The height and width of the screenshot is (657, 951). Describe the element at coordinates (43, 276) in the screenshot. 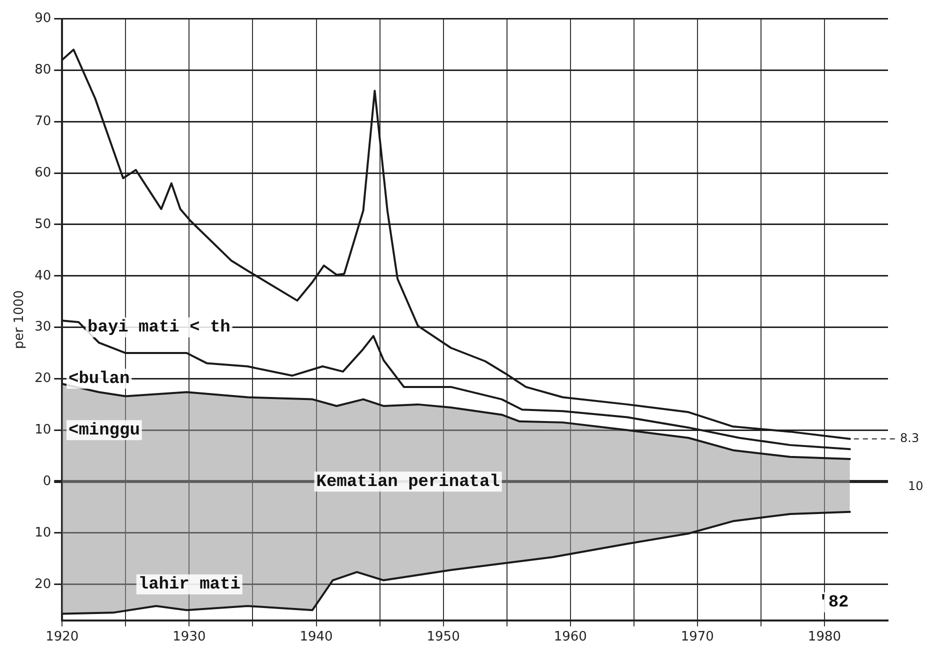

I see `y-tick-label: 40` at that location.